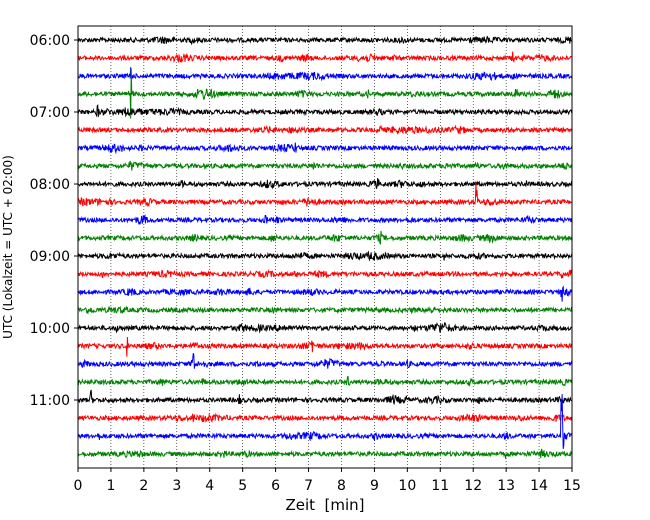 The height and width of the screenshot is (520, 650). What do you see at coordinates (539, 486) in the screenshot?
I see `x-tick-label: 14` at bounding box center [539, 486].